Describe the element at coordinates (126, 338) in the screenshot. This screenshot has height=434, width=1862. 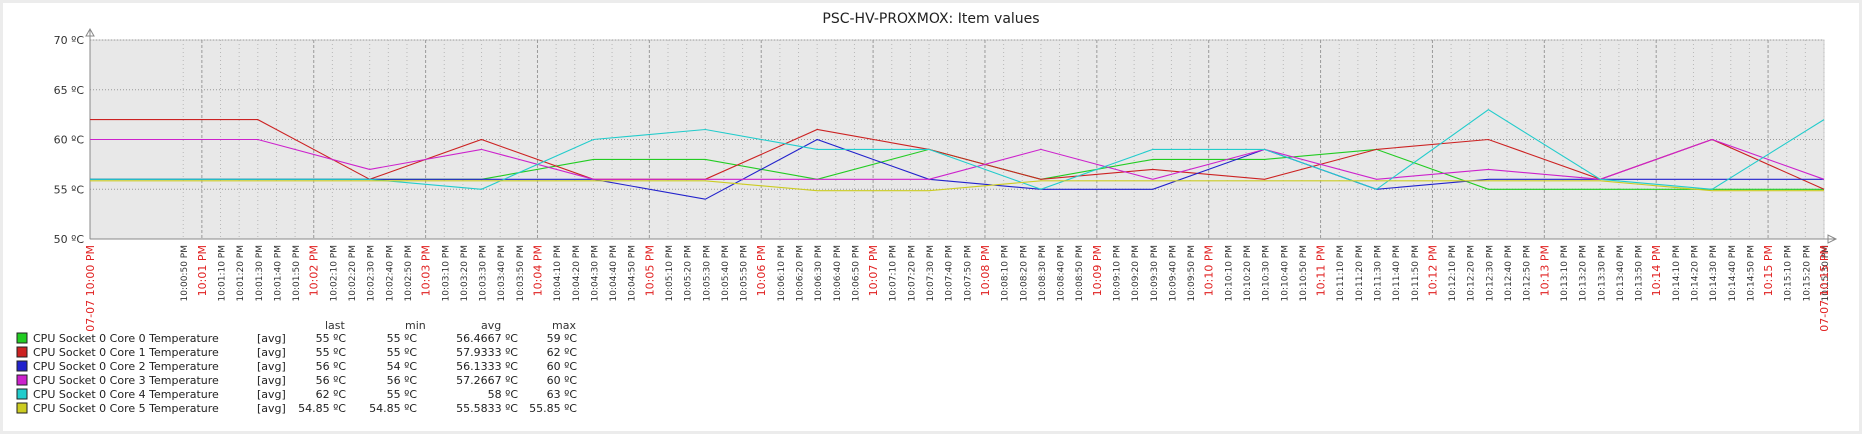
I see `legend-series-name: CPU Socket 0 Core 0 Temperature` at that location.